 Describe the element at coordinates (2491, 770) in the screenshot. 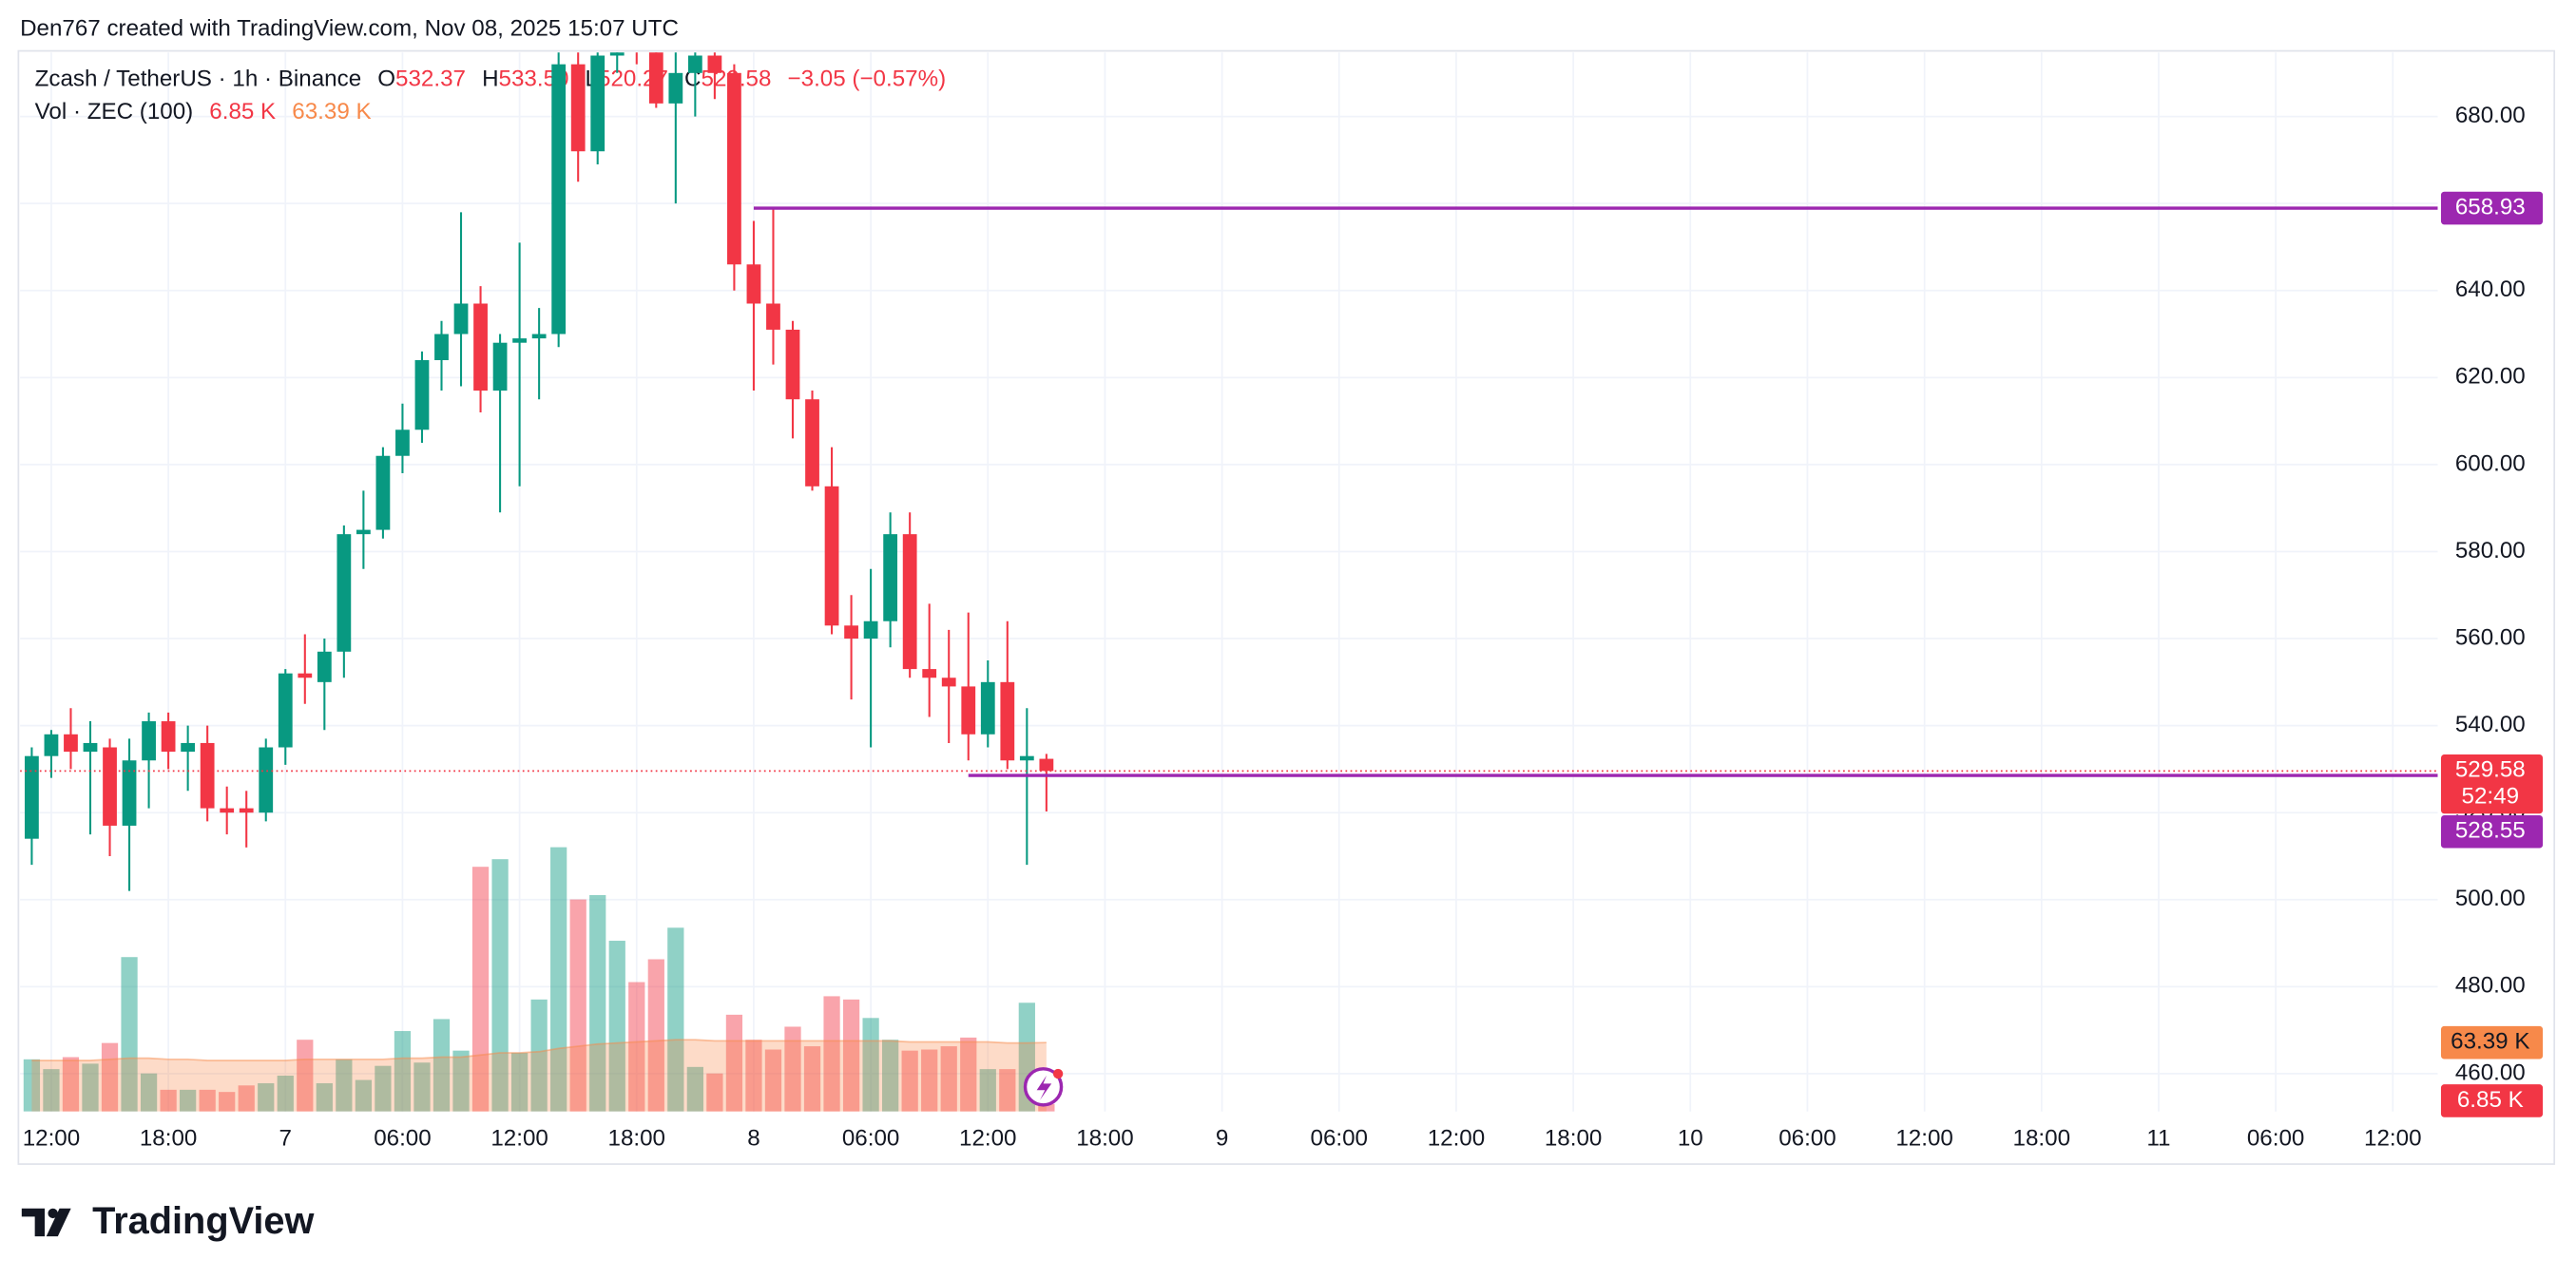

I see `last-price-label: 529.58` at that location.